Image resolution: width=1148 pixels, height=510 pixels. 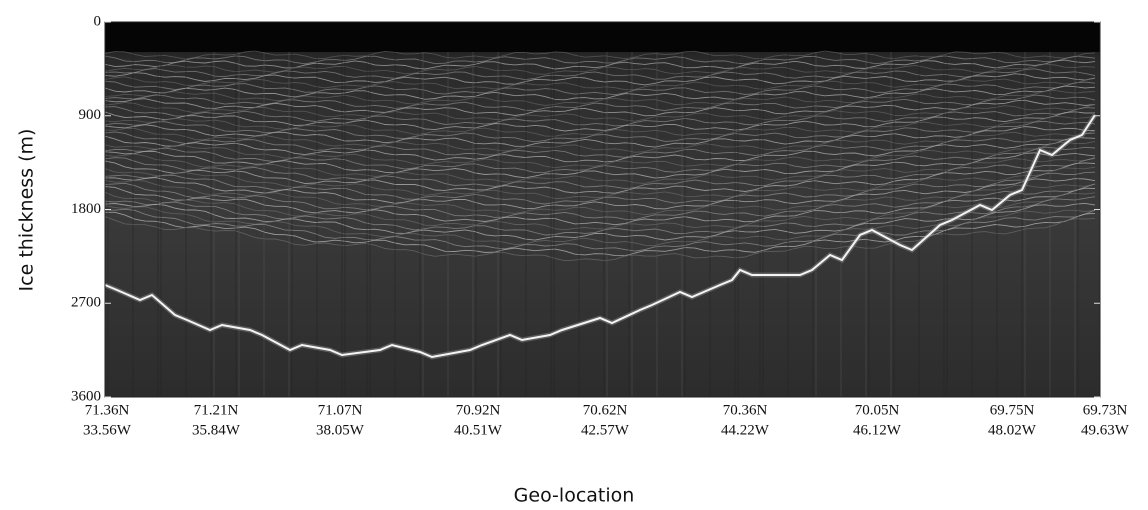 What do you see at coordinates (1105, 410) in the screenshot?
I see `x-tick-label: 69.73N` at bounding box center [1105, 410].